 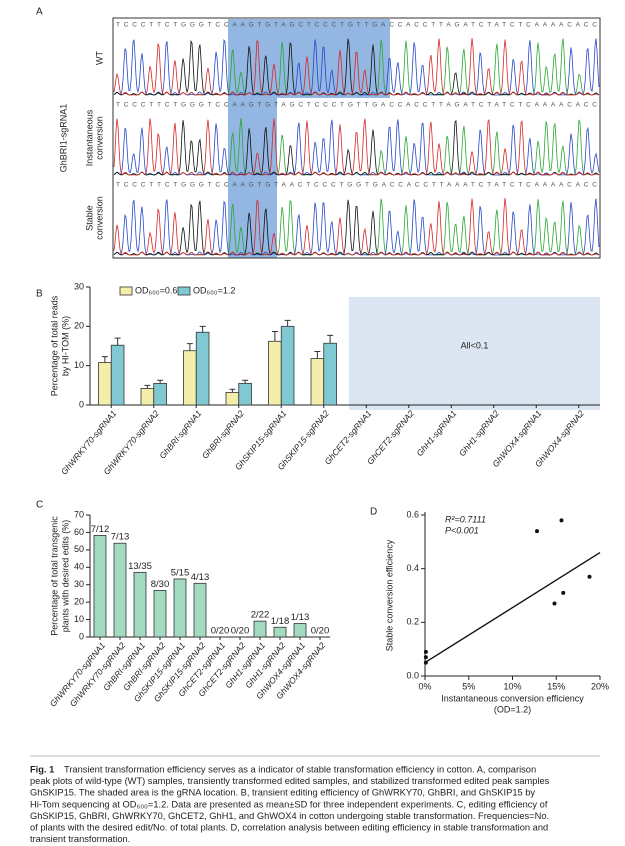 I want to click on annotation: P<0.001, so click(x=462, y=530).